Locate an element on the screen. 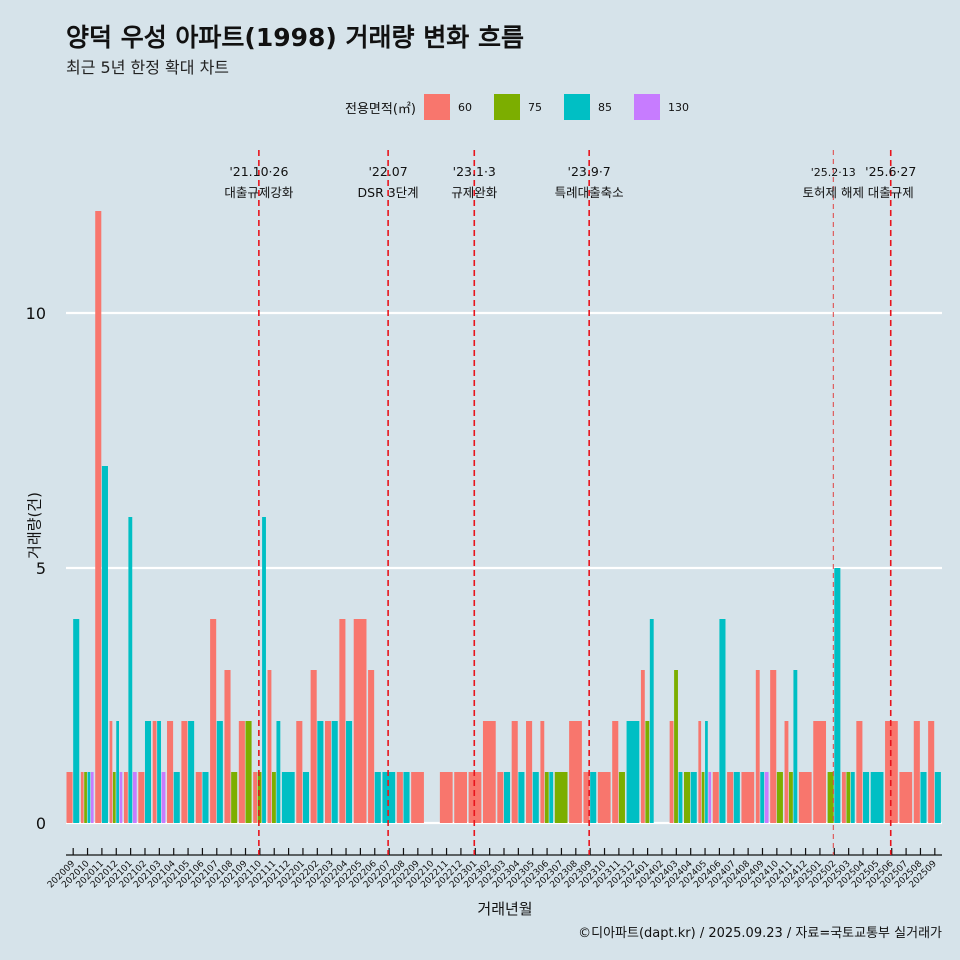  legend-label-75: 75 is located at coordinates (534, 107).